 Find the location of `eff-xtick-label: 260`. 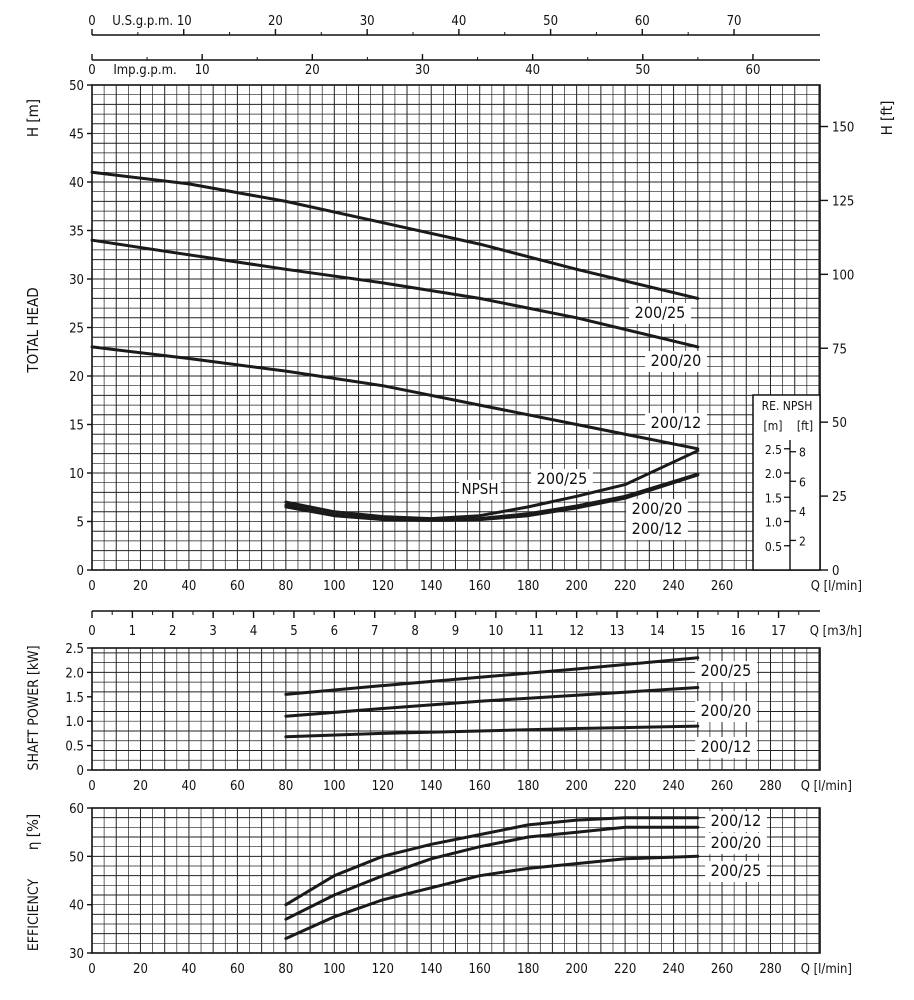

eff-xtick-label: 260 is located at coordinates (722, 969).